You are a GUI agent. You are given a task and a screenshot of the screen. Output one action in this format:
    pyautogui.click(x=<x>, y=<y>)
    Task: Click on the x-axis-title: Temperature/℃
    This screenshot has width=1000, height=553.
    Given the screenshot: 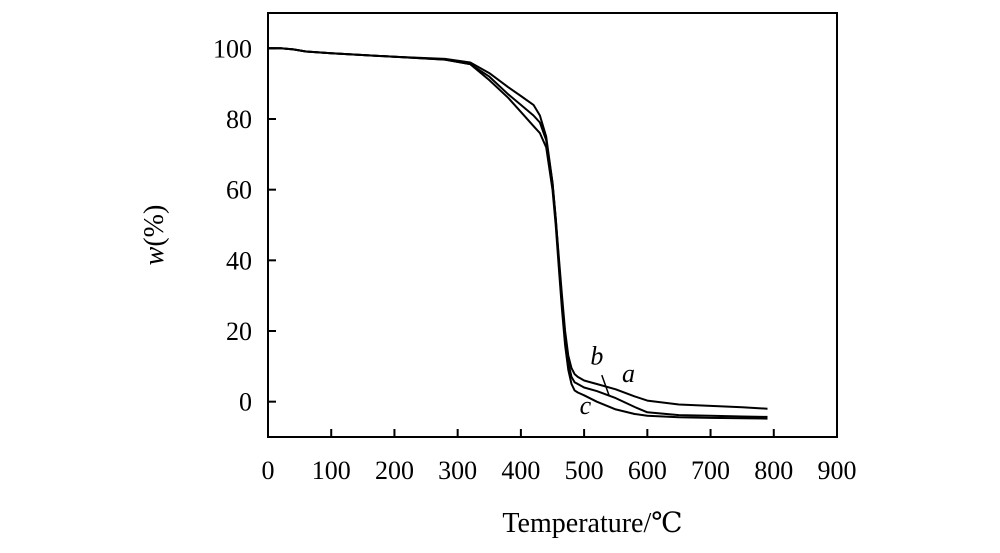 What is the action you would take?
    pyautogui.click(x=592, y=523)
    